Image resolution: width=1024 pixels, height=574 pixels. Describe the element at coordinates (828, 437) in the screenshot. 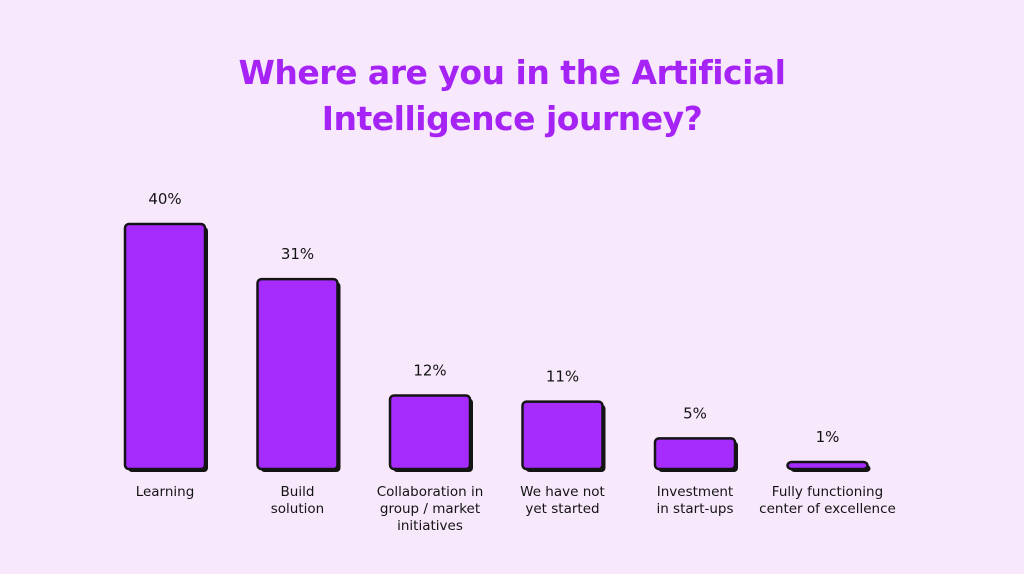

I see `value-label-5: 1%` at that location.